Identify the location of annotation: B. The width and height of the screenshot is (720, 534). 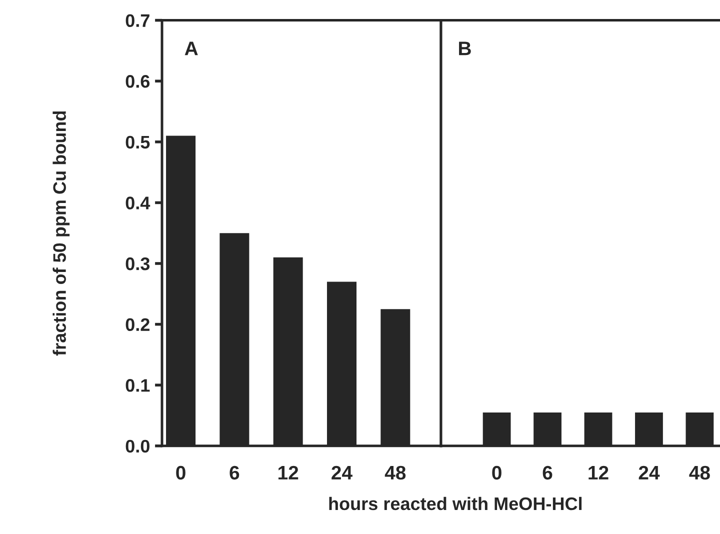
(465, 49).